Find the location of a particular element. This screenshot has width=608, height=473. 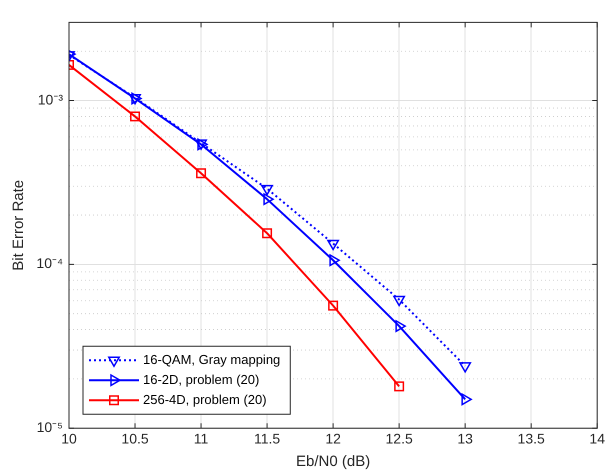

y-axis-title: Bit Error Rate is located at coordinates (19, 225).